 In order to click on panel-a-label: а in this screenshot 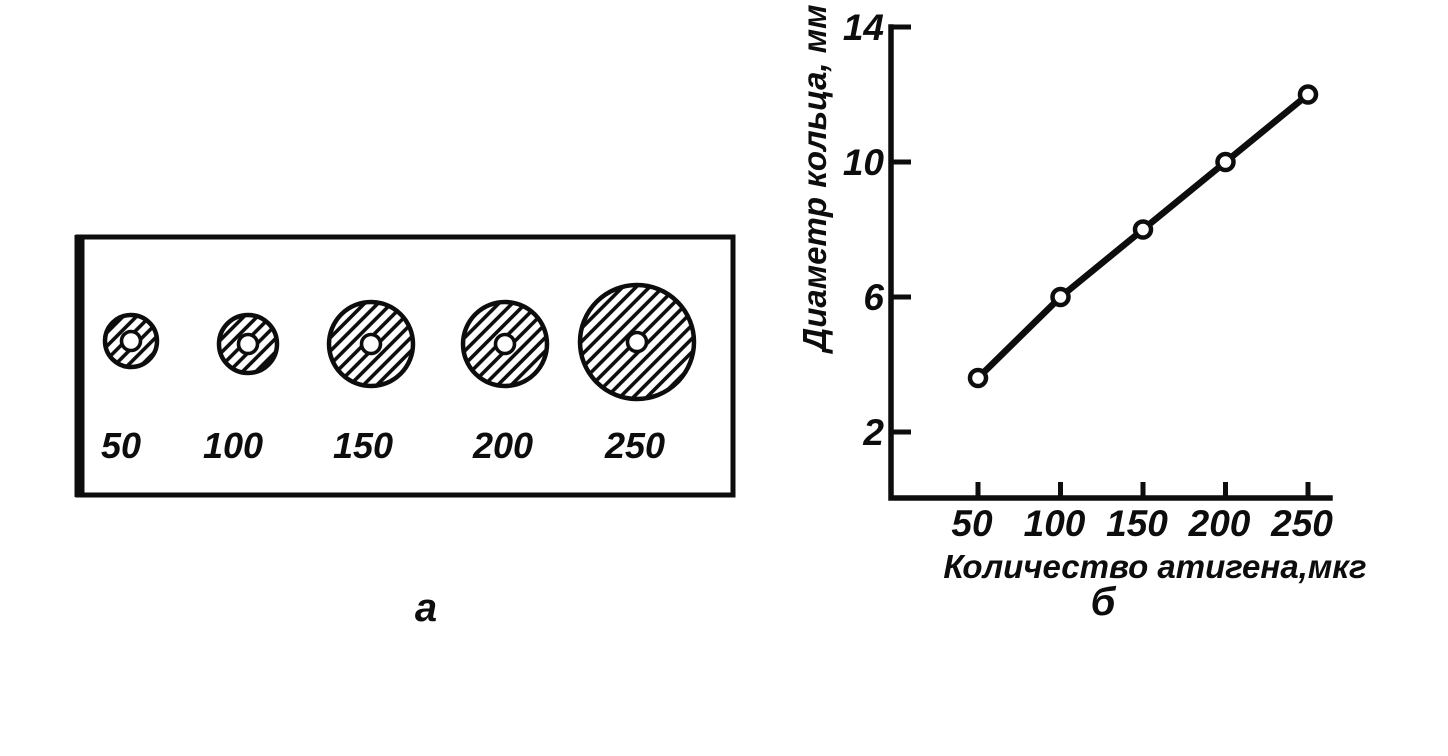, I will do `click(426, 608)`.